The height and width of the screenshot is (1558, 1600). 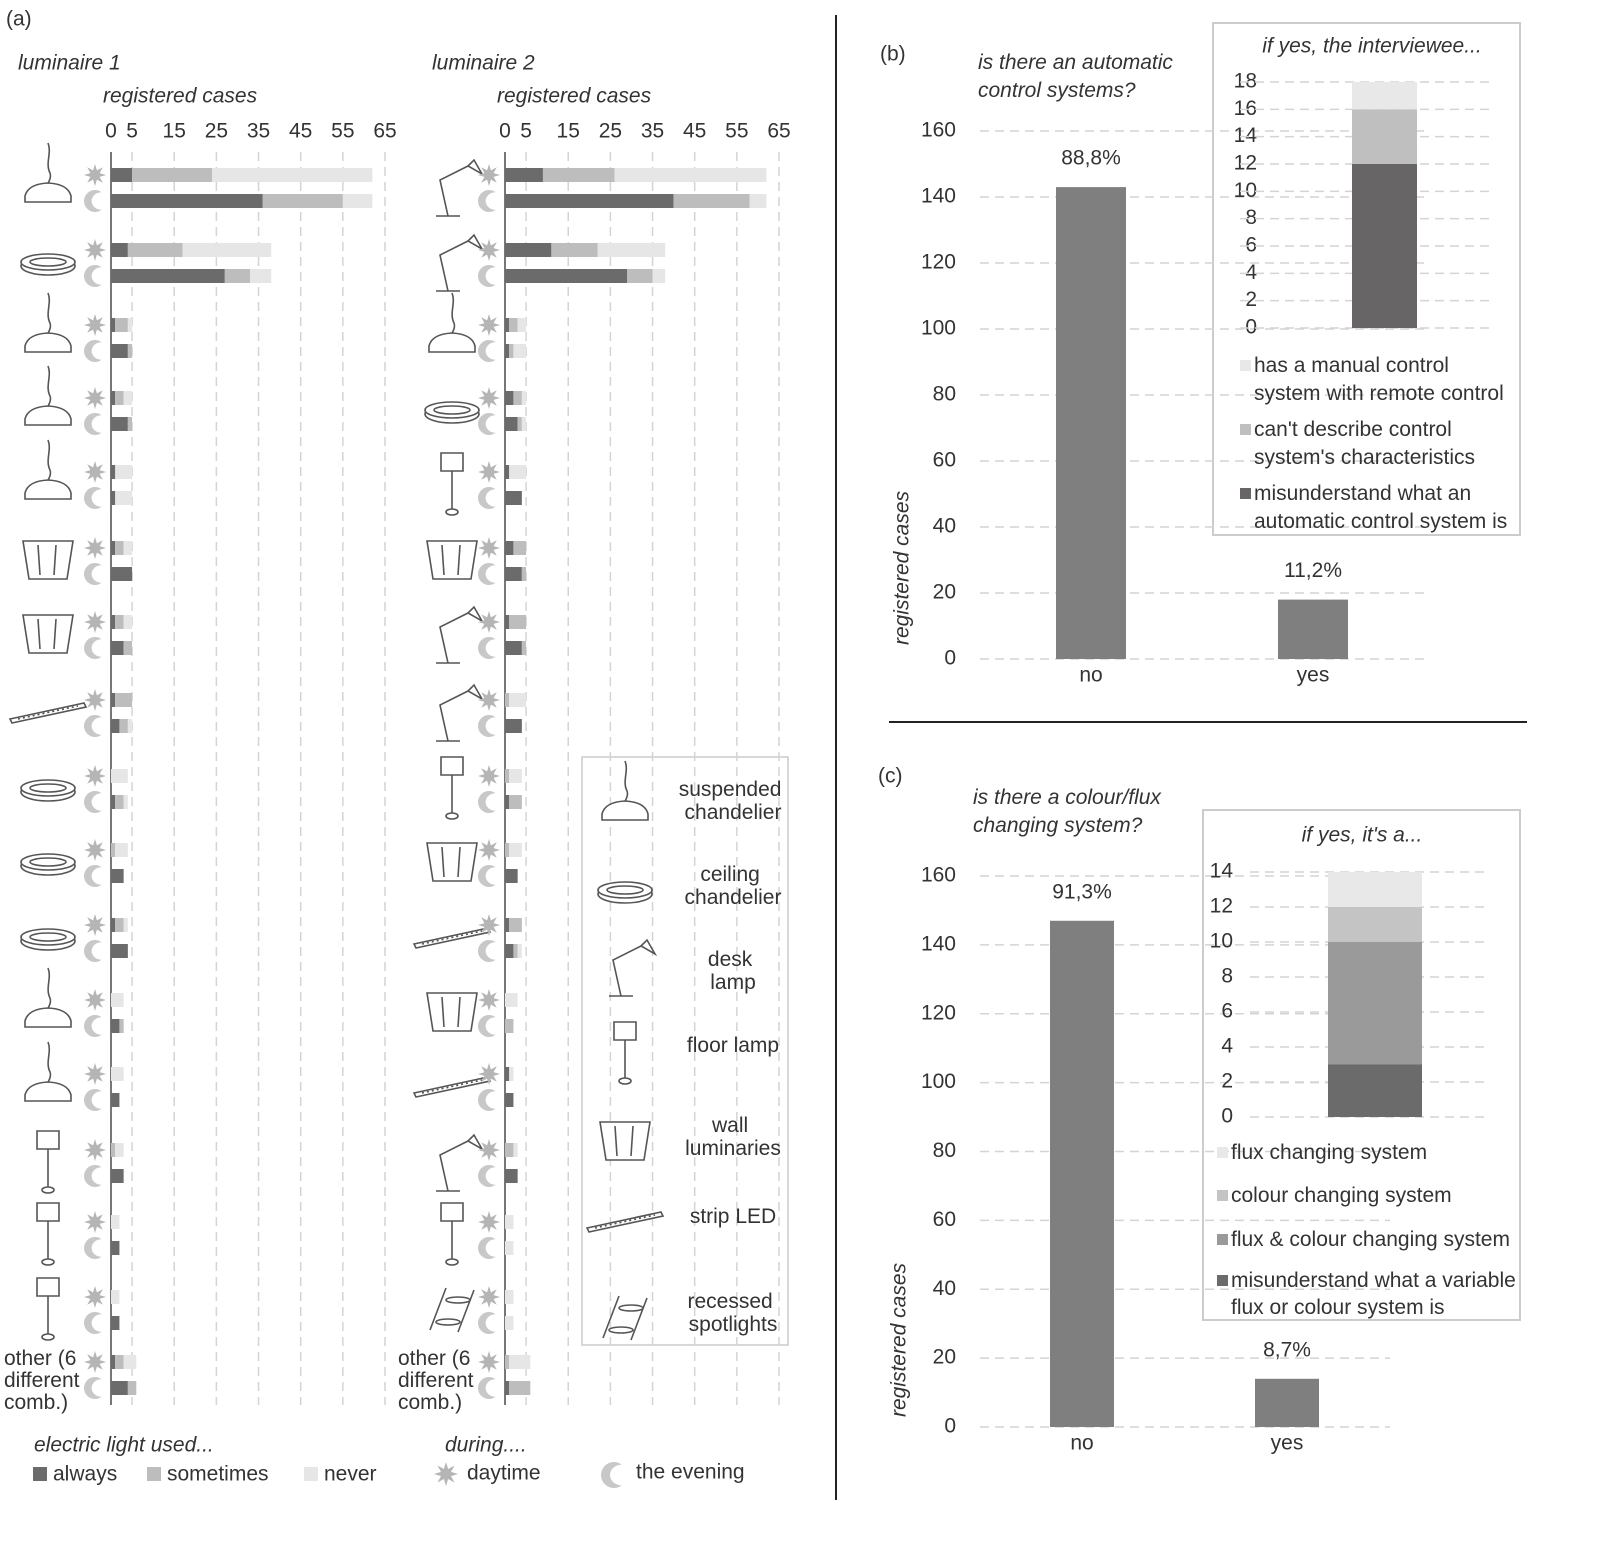 I want to click on x-tick-label: 45, so click(x=694, y=131).